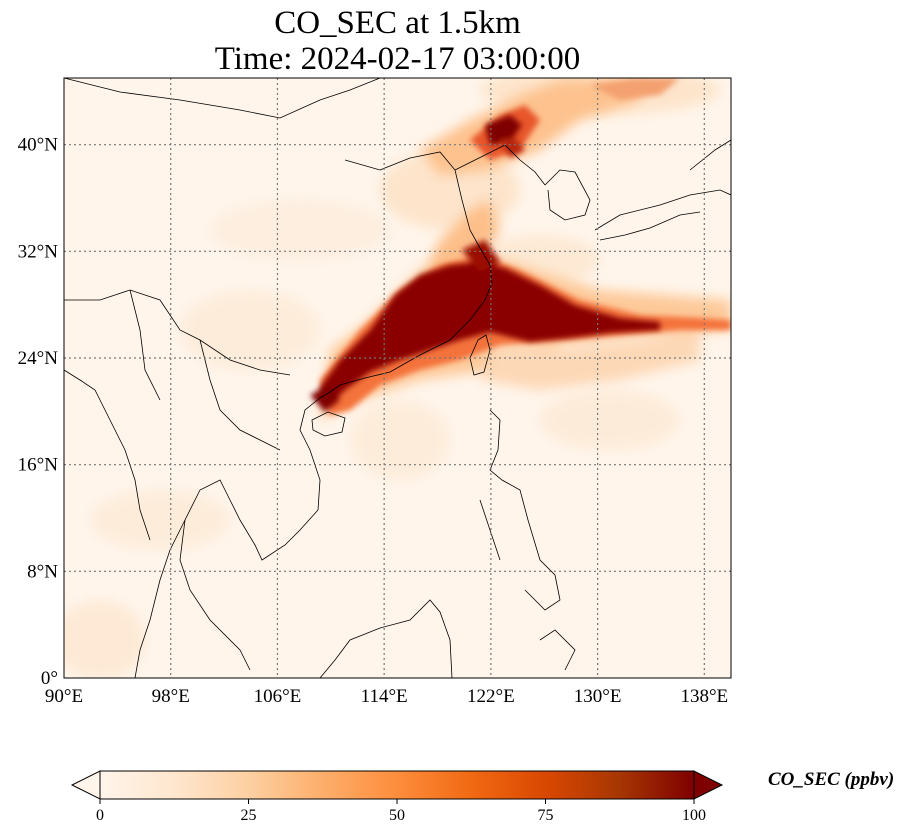  Describe the element at coordinates (397, 59) in the screenshot. I see `chart-subtitle-time: Time: 2024-02-17 03:00:00` at that location.